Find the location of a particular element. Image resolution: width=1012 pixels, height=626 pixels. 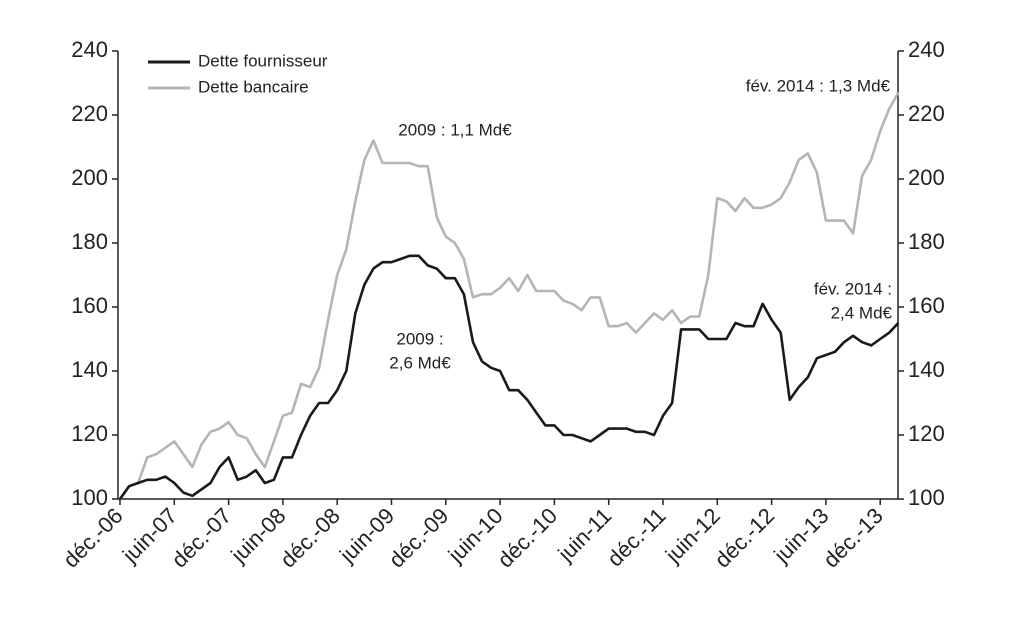

x-tick-label: déc.-13 is located at coordinates (853, 538).